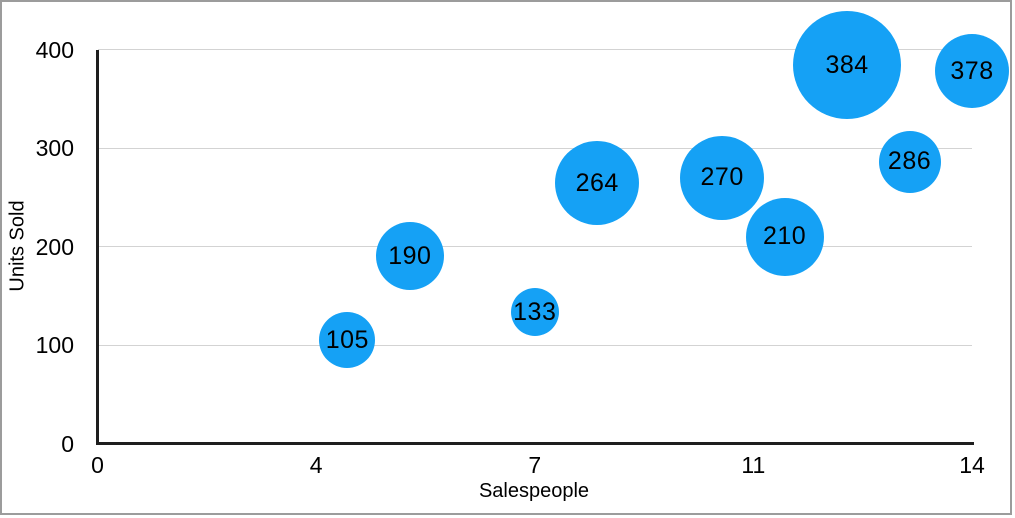  Describe the element at coordinates (97, 465) in the screenshot. I see `x-tick-label: 0` at that location.